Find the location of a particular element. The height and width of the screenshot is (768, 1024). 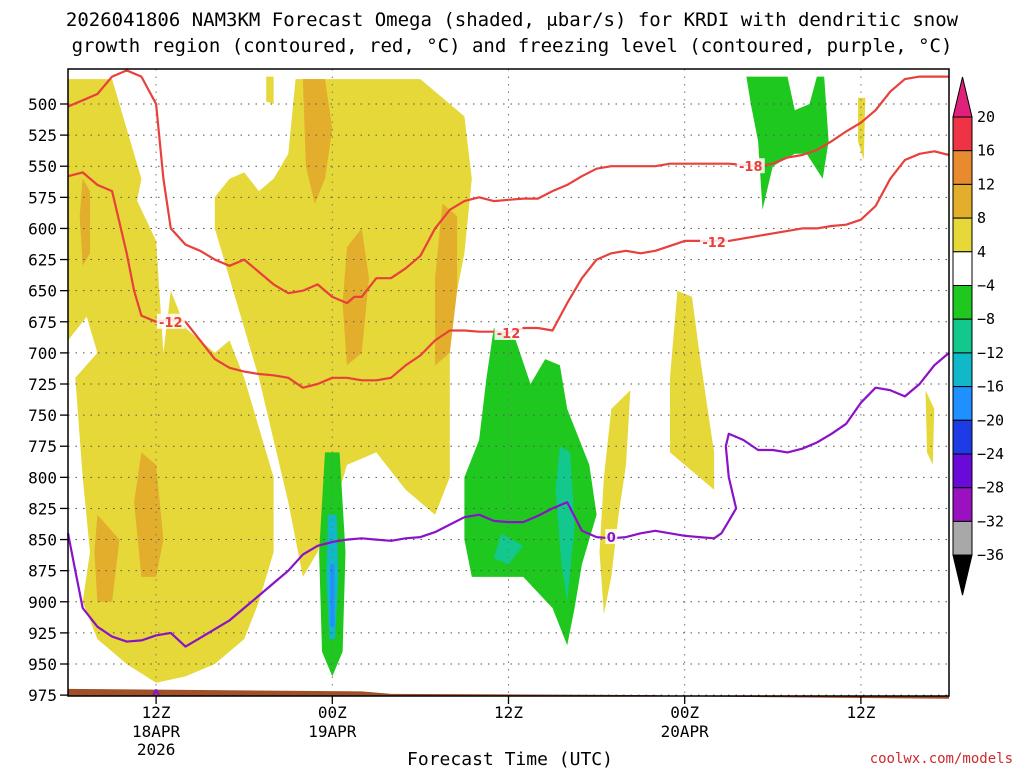

colorbar-label-12: −32 is located at coordinates (990, 521).